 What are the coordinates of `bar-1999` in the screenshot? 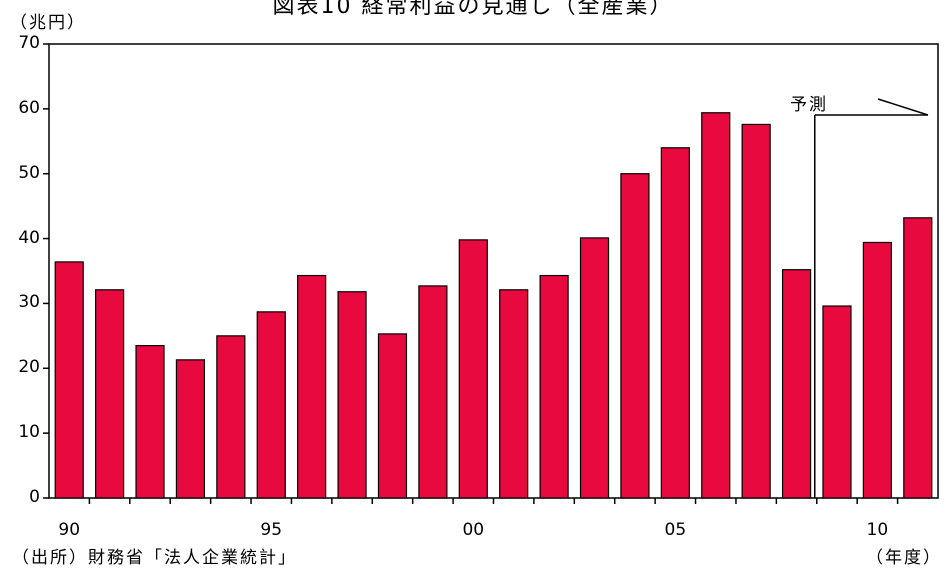 It's located at (433, 392).